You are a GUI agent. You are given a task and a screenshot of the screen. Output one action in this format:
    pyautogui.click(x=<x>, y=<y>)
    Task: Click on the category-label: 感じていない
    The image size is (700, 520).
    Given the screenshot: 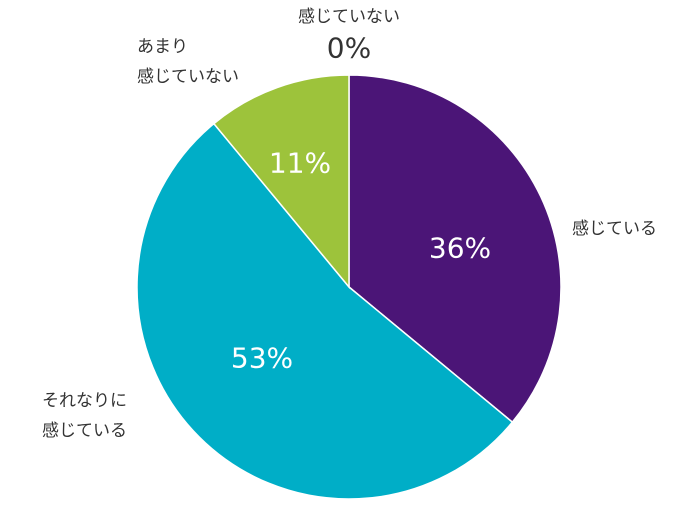 What is the action you would take?
    pyautogui.click(x=349, y=17)
    